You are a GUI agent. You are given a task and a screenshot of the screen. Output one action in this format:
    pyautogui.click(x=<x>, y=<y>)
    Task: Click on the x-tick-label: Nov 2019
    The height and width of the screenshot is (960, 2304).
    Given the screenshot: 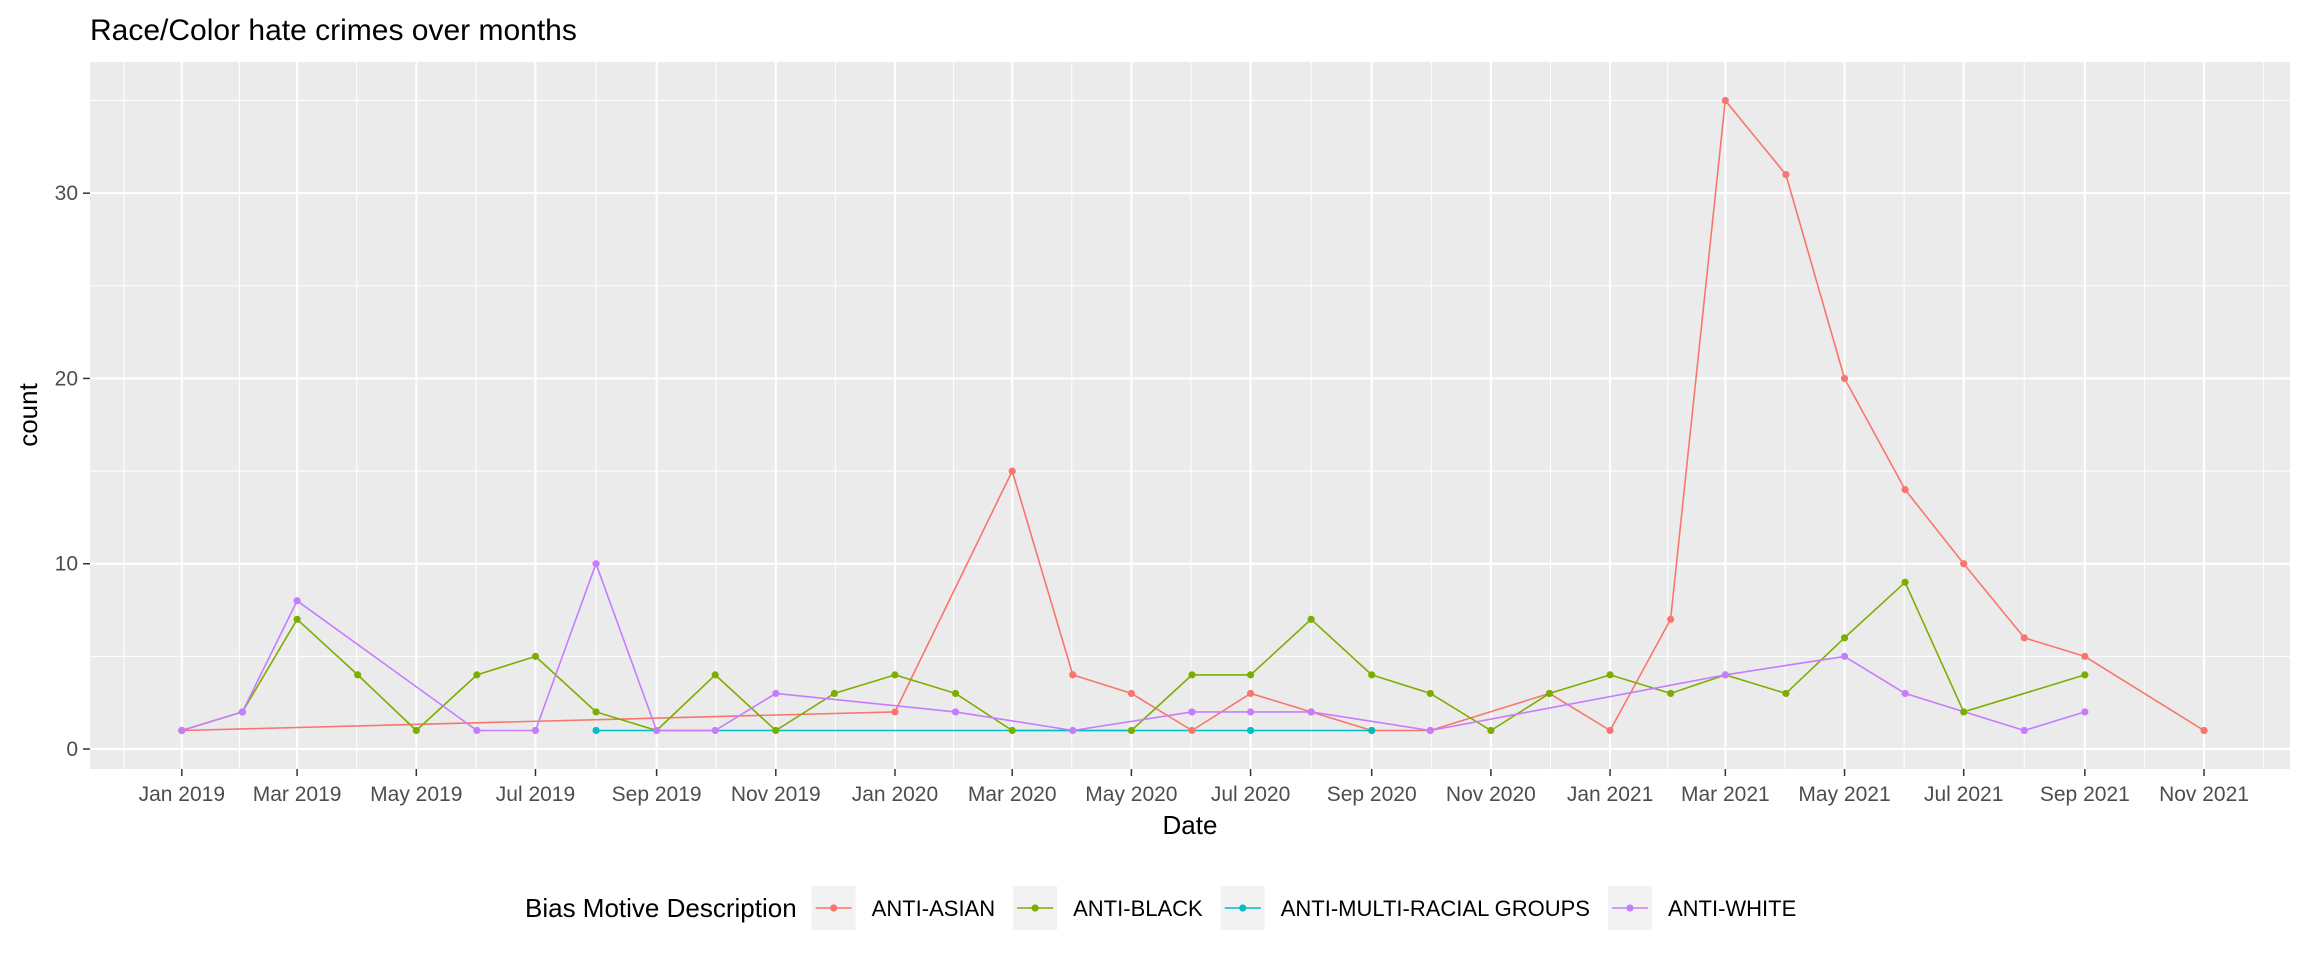 What is the action you would take?
    pyautogui.click(x=776, y=794)
    